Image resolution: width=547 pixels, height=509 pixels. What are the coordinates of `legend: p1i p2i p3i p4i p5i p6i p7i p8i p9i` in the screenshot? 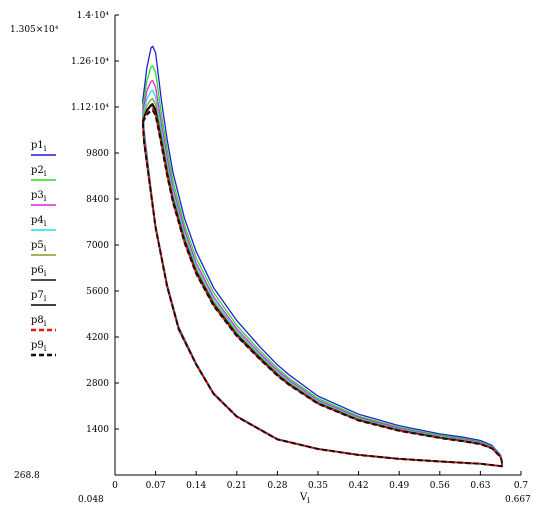 It's located at (43, 248).